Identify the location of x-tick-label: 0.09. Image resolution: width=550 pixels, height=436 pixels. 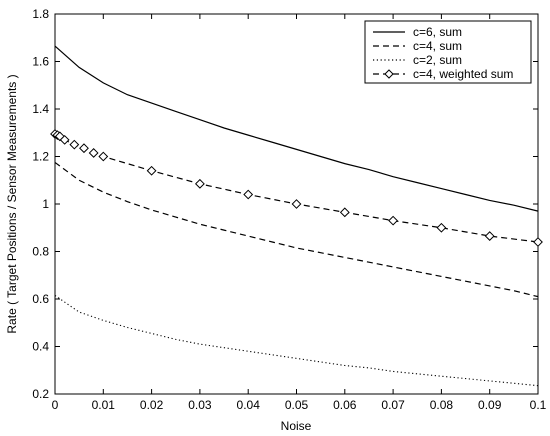
(490, 405).